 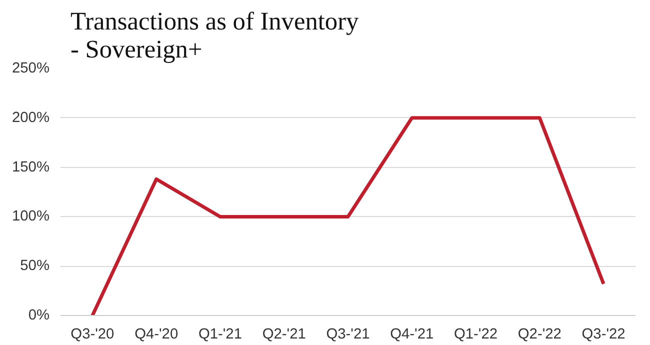 What do you see at coordinates (540, 334) in the screenshot?
I see `x-tick-label: Q2-'22` at bounding box center [540, 334].